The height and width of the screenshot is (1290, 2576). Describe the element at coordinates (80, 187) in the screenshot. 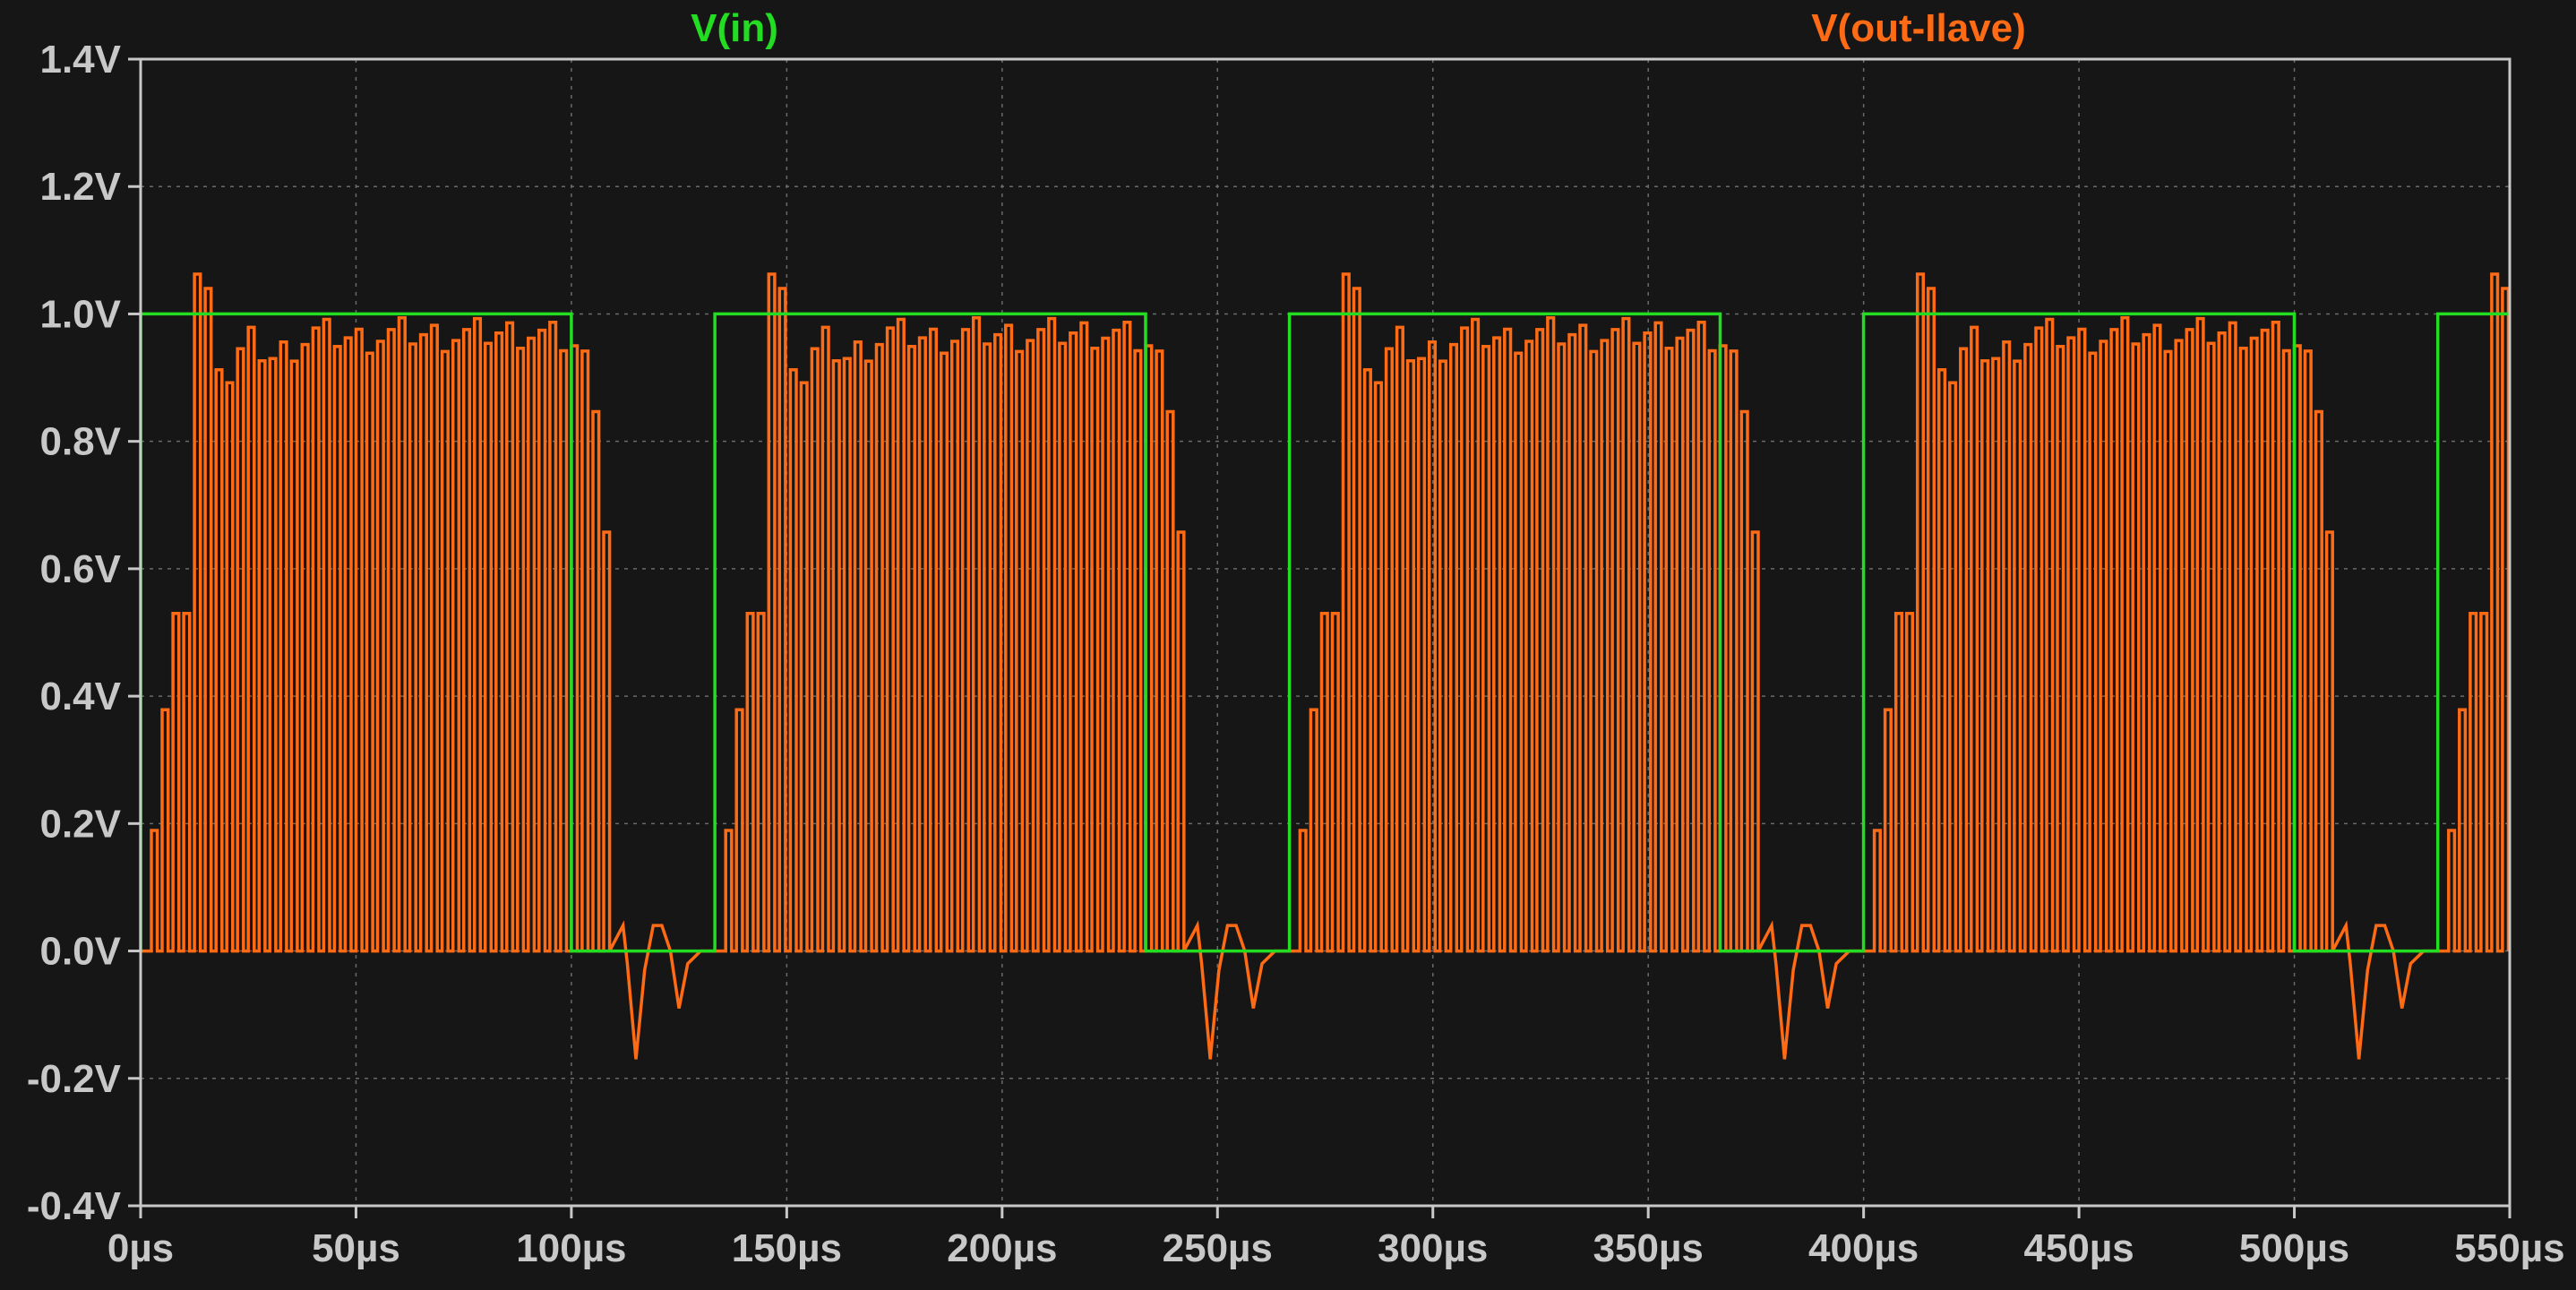

I see `y-tick-label: 1.2V` at that location.